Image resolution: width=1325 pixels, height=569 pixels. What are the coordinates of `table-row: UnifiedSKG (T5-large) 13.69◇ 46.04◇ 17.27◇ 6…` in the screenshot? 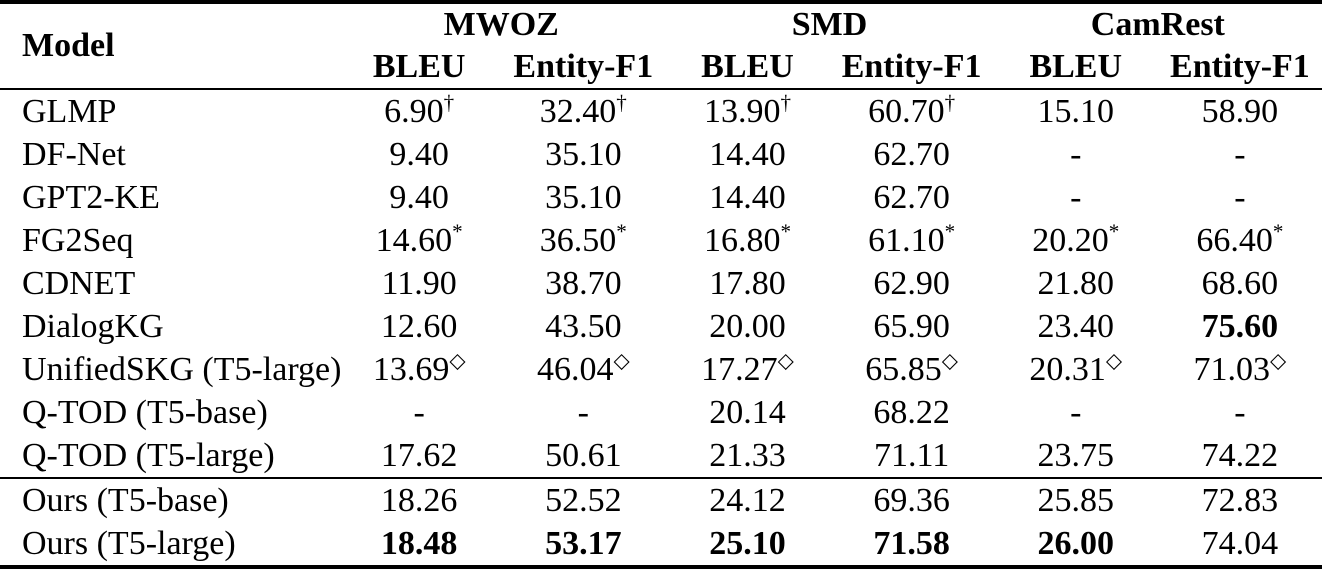 It's located at (661, 369).